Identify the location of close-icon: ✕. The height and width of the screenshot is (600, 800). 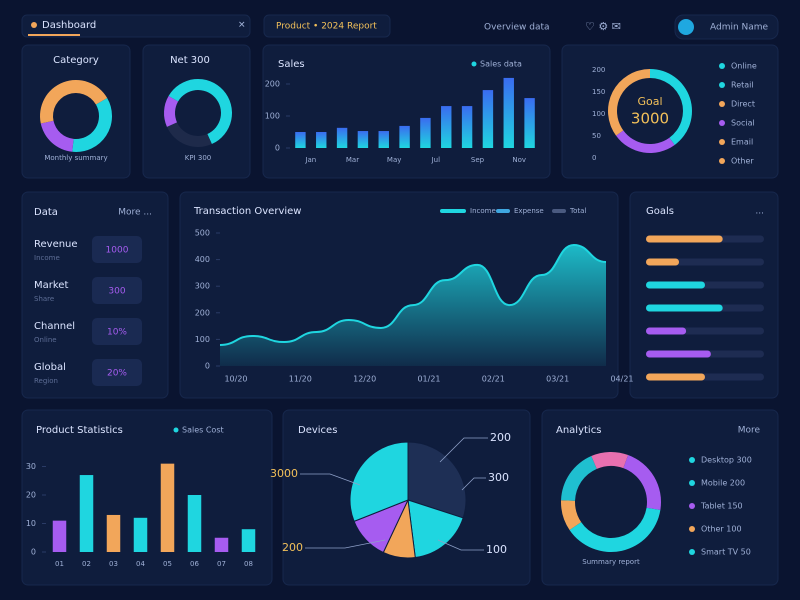
(242, 26).